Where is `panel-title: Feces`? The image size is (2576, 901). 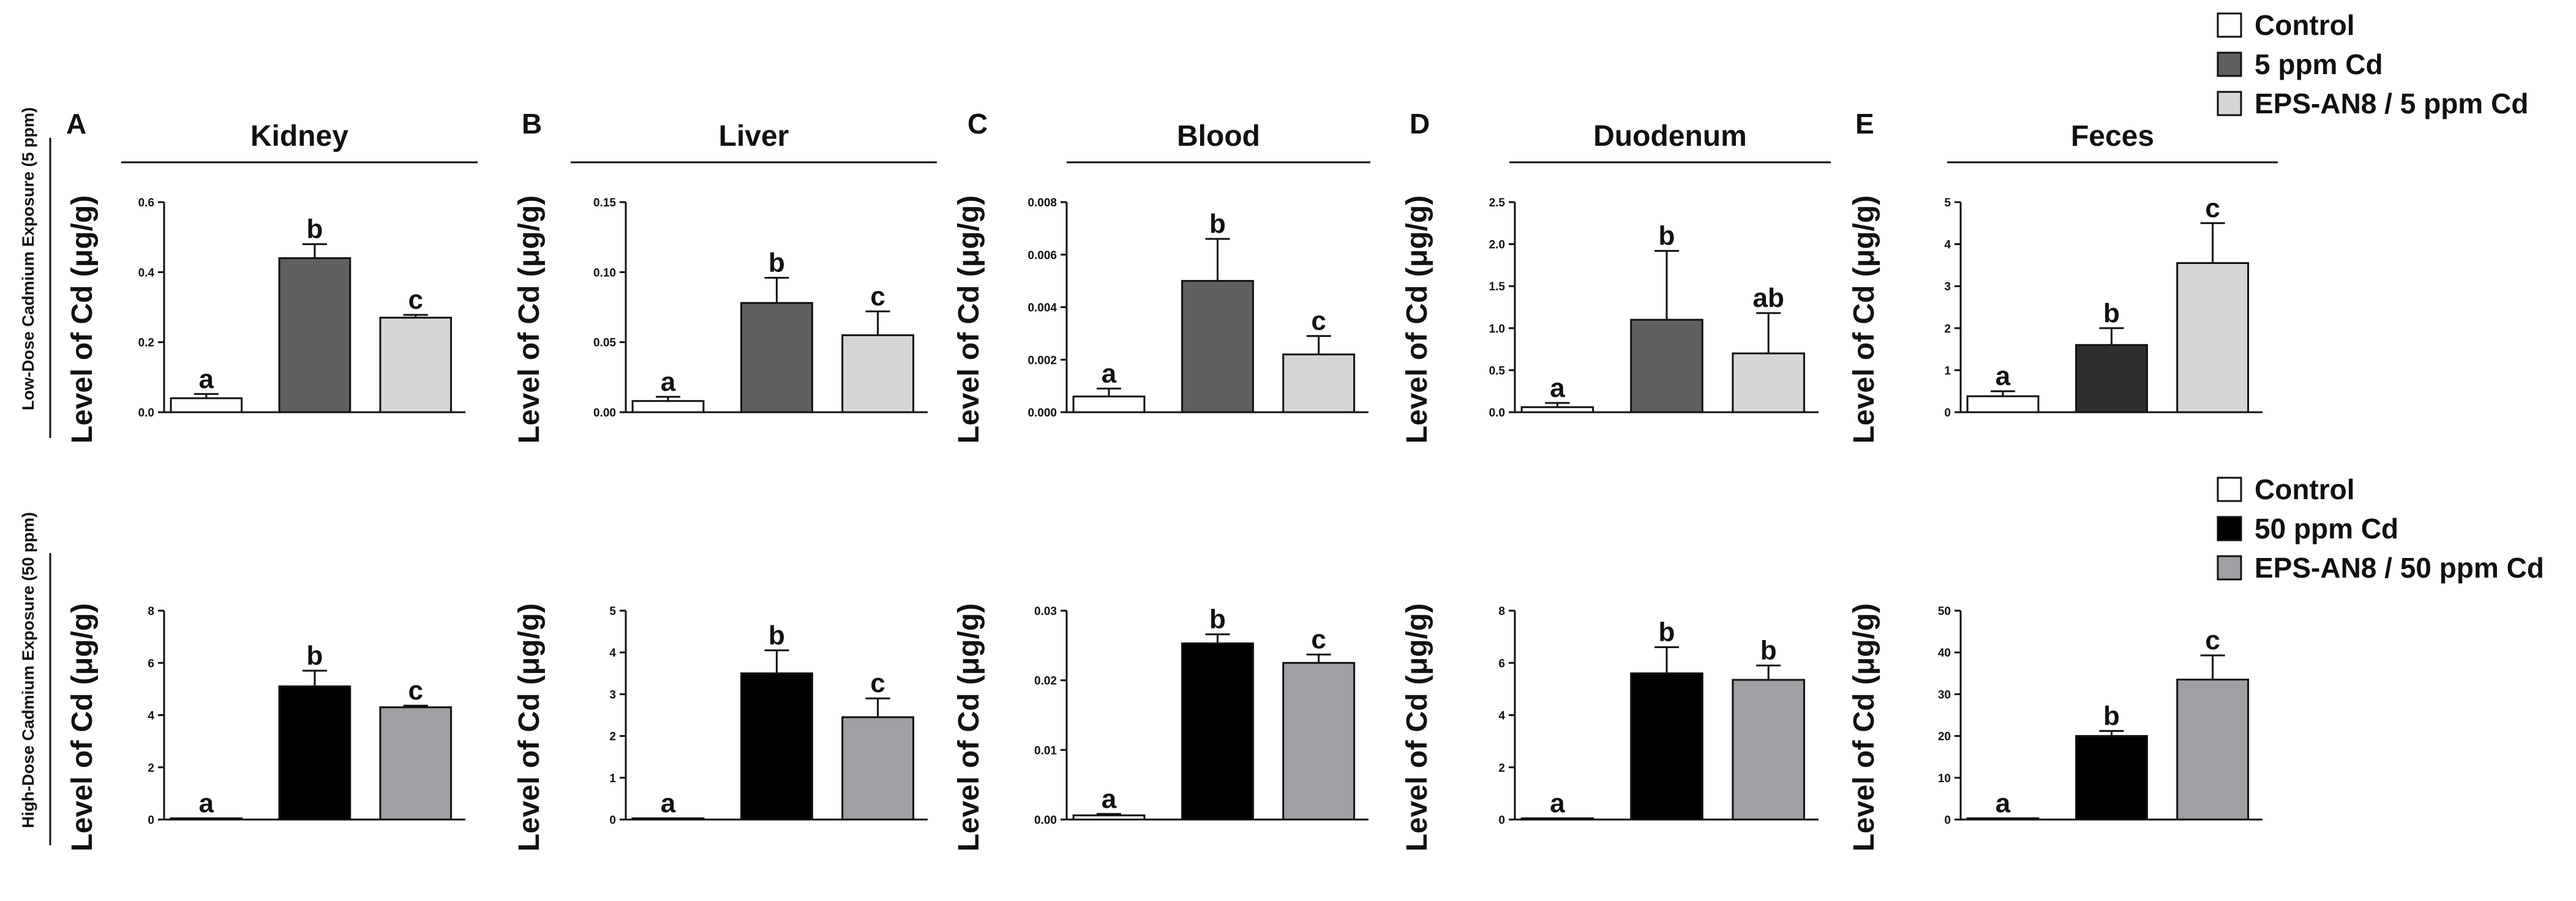 panel-title: Feces is located at coordinates (2112, 136).